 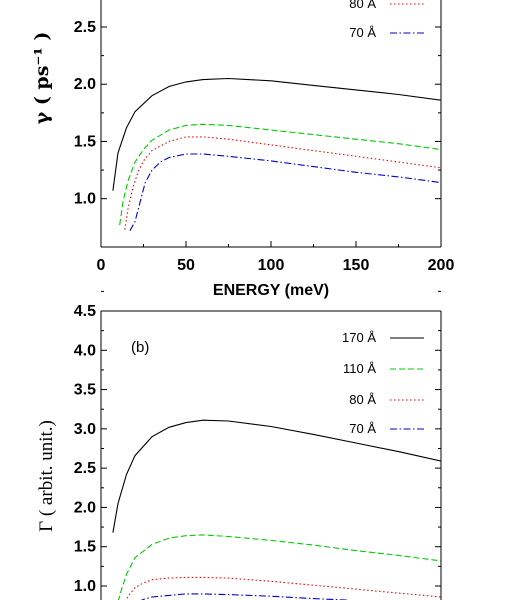 What do you see at coordinates (359, 337) in the screenshot?
I see `legend-label-170: 170 Å` at bounding box center [359, 337].